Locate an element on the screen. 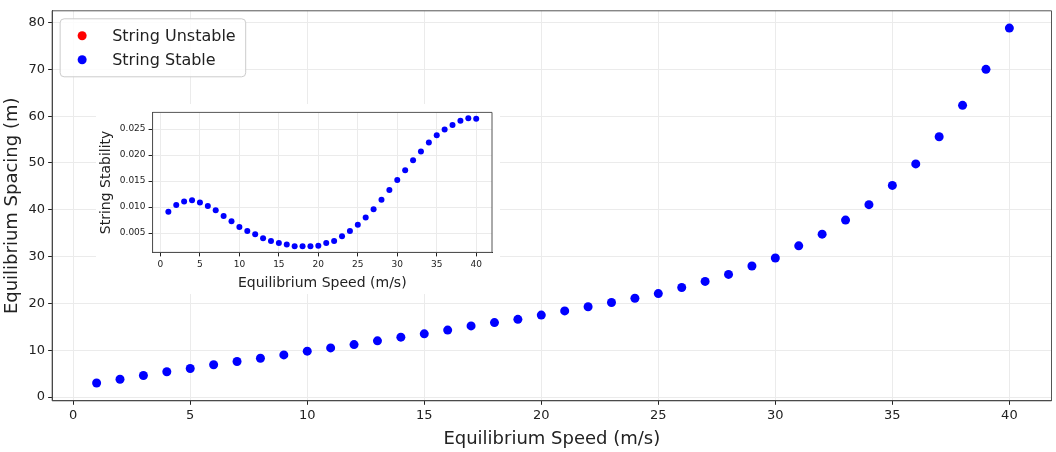 Image resolution: width=1056 pixels, height=452 pixels. y-tick-label: 0 is located at coordinates (41, 396).